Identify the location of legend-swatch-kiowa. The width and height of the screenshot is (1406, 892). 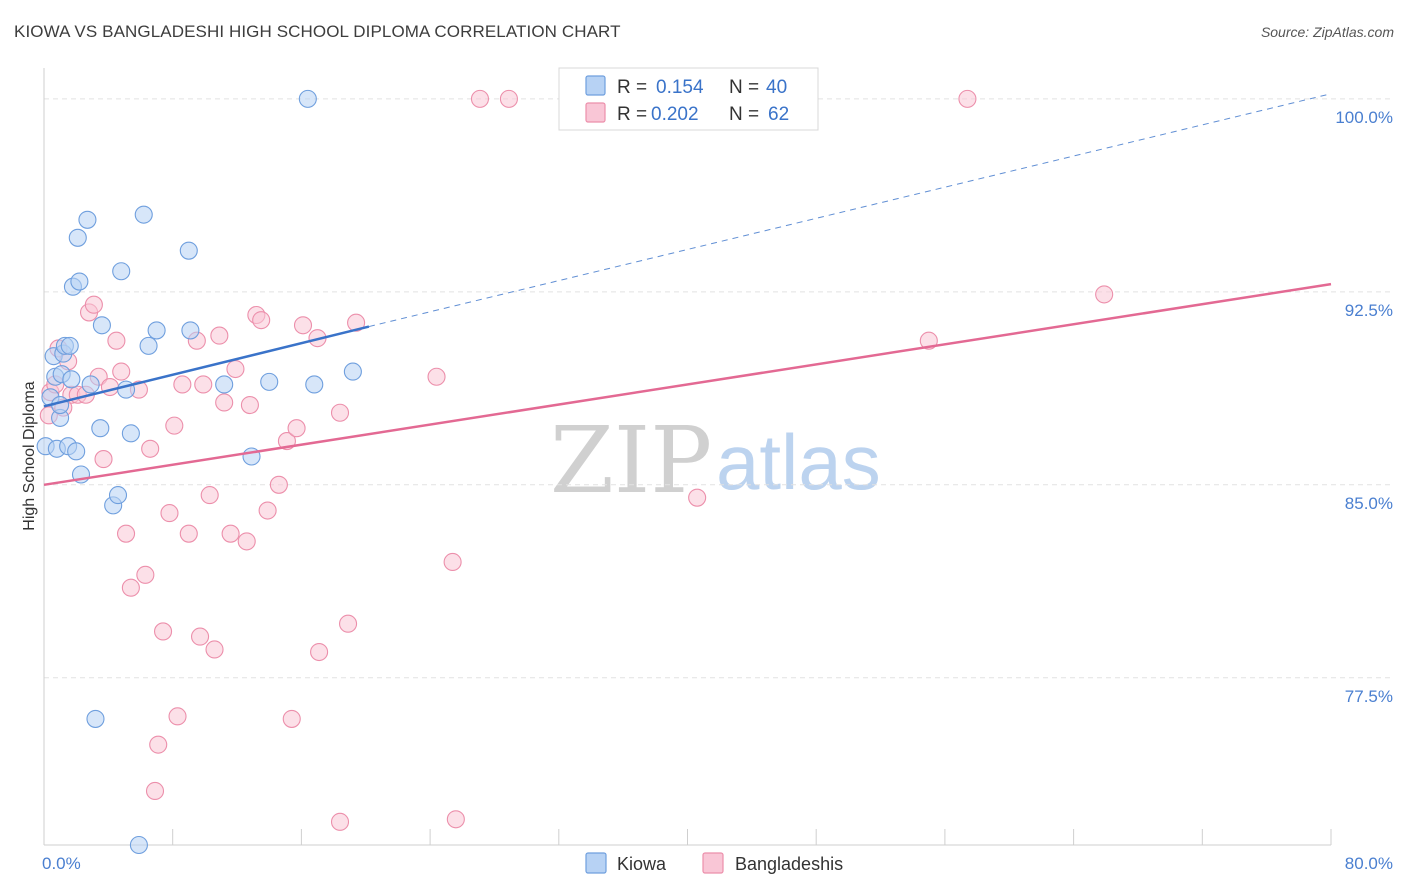
(595, 85).